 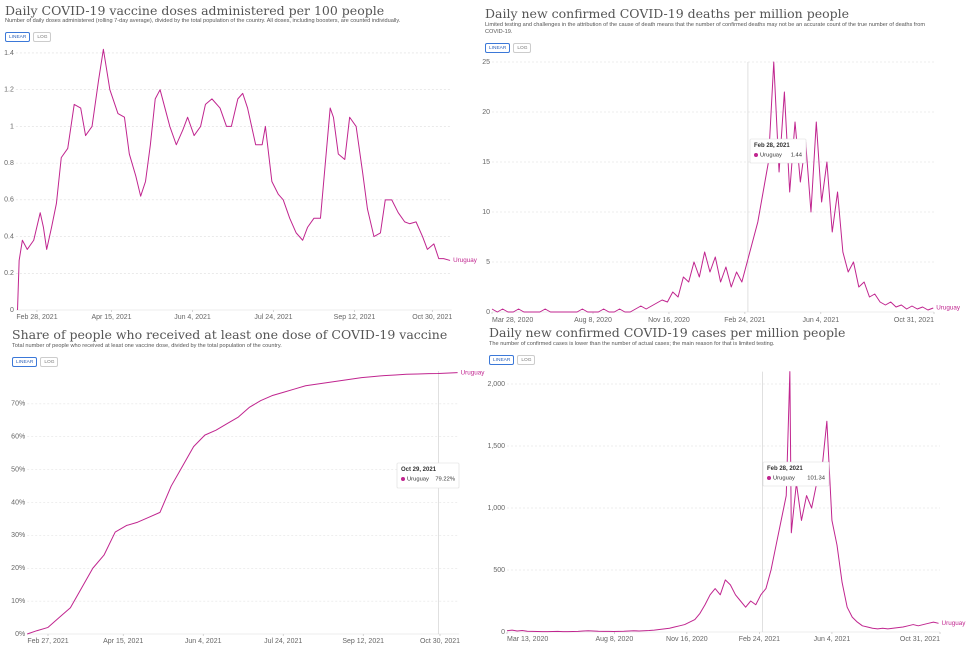 What do you see at coordinates (496, 384) in the screenshot?
I see `y-tick-label: 2,000` at bounding box center [496, 384].